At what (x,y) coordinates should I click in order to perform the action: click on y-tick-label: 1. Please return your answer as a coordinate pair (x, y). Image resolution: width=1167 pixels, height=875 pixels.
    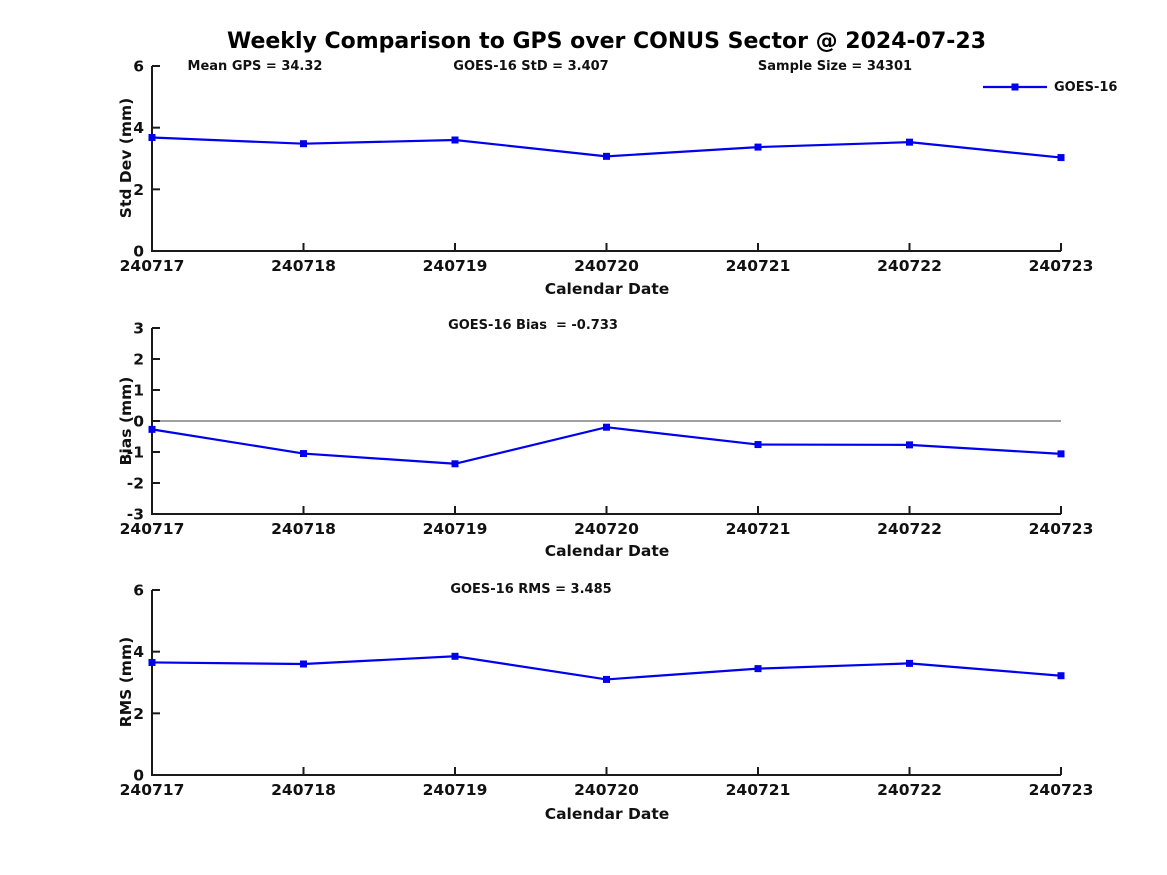
    Looking at the image, I should click on (138, 391).